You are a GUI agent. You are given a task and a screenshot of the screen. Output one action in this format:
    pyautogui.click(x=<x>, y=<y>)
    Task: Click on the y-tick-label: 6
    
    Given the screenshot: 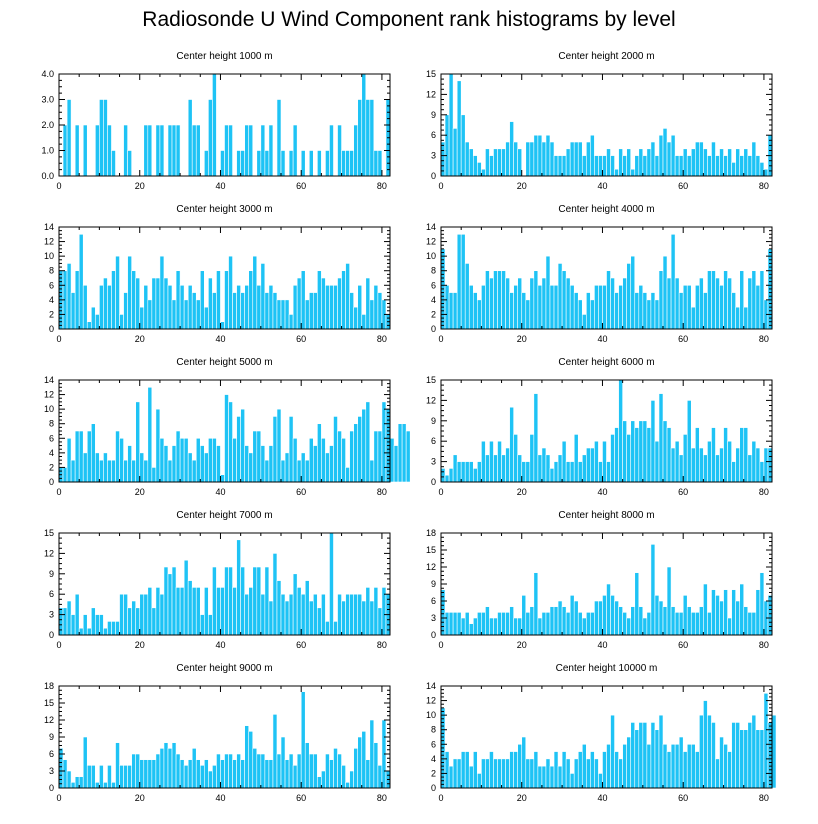 What is the action you would take?
    pyautogui.click(x=433, y=441)
    